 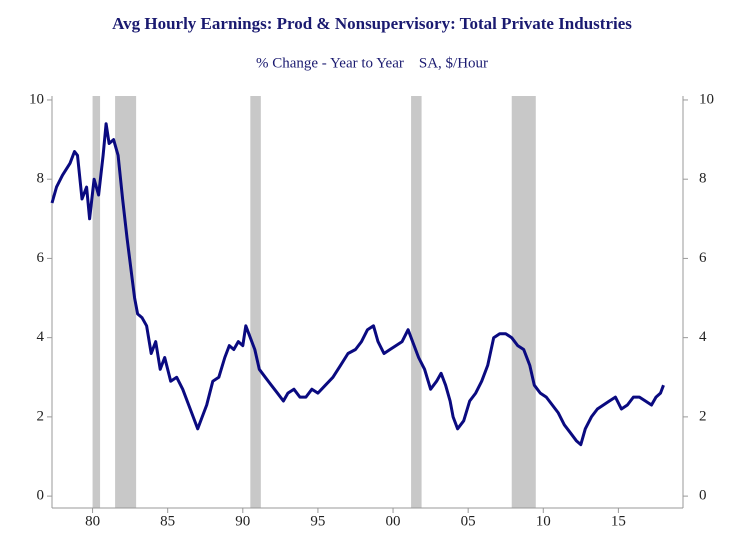 What do you see at coordinates (703, 337) in the screenshot?
I see `y2-tick-label: 4` at bounding box center [703, 337].